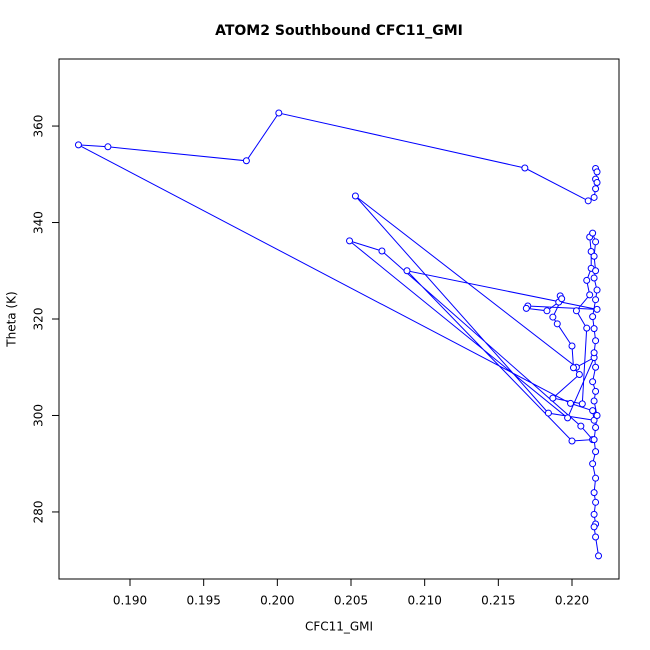 The image size is (650, 650). Describe the element at coordinates (572, 601) in the screenshot. I see `x-tick-label: 0.220` at that location.